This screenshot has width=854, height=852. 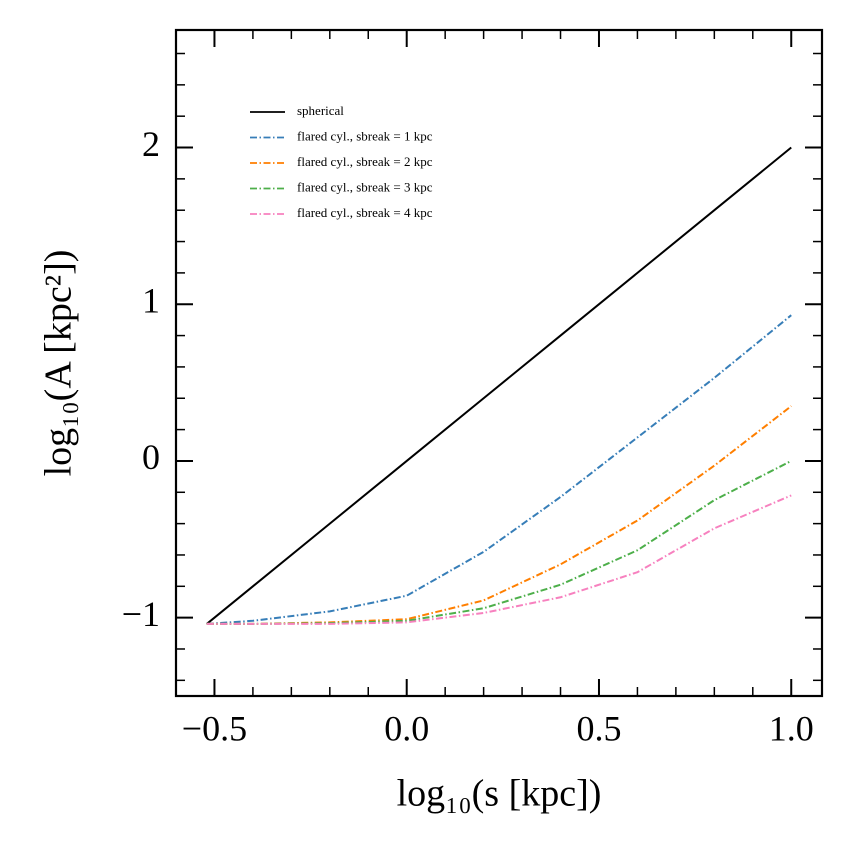 I want to click on x-tick-label: 1.0, so click(x=791, y=728).